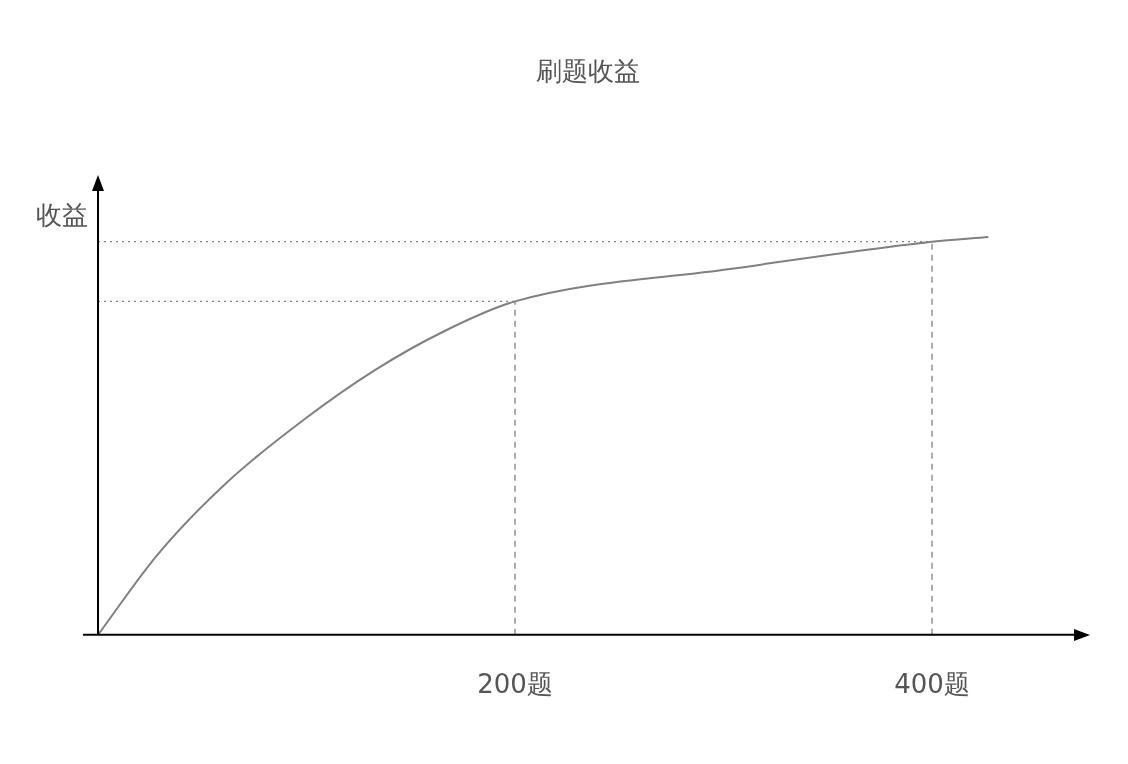  What do you see at coordinates (515, 684) in the screenshot?
I see `x-tick-label: 200题` at bounding box center [515, 684].